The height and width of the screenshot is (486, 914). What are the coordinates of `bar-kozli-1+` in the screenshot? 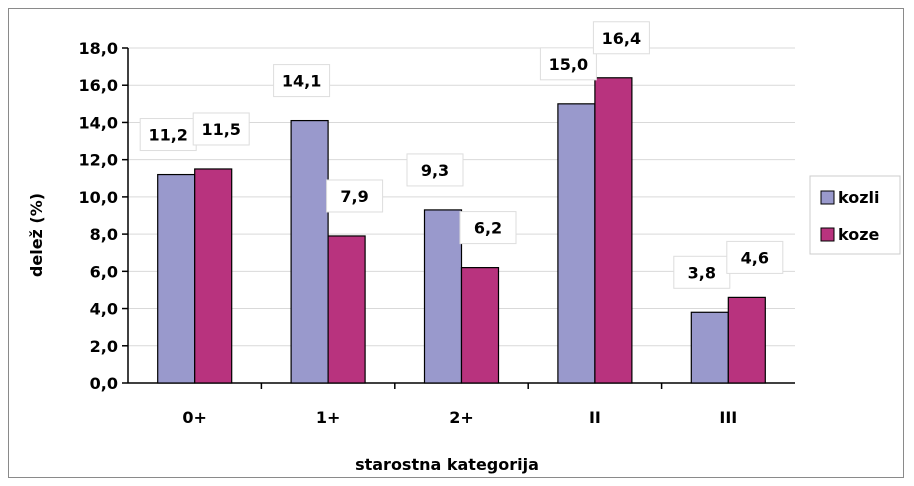 It's located at (309, 251).